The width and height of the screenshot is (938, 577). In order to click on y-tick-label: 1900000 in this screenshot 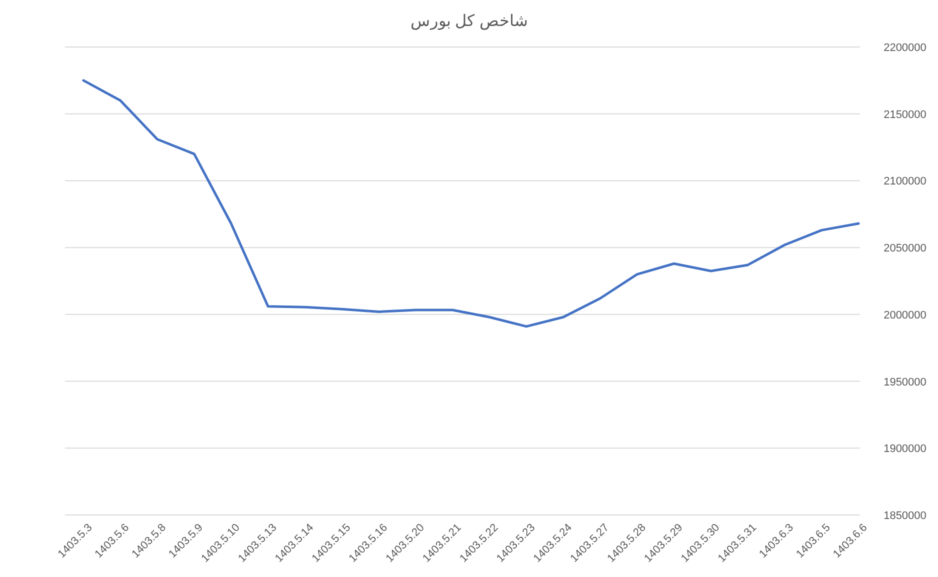, I will do `click(905, 449)`.